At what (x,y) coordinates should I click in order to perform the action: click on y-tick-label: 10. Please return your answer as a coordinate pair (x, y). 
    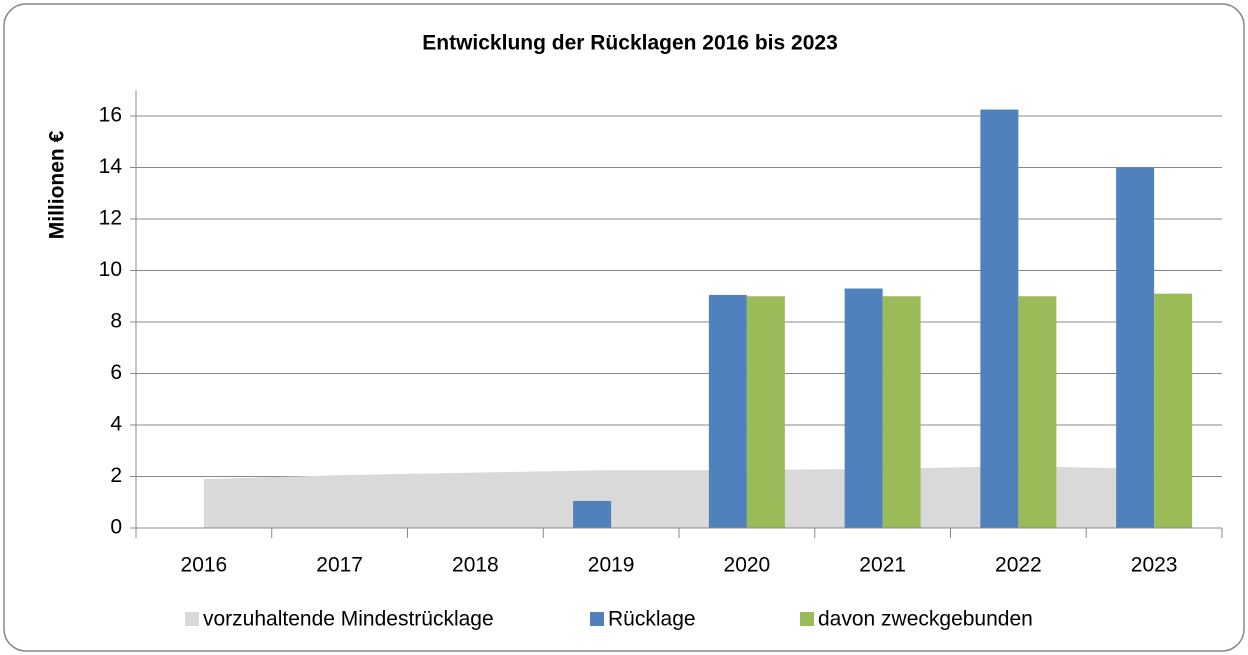
    Looking at the image, I should click on (110, 269).